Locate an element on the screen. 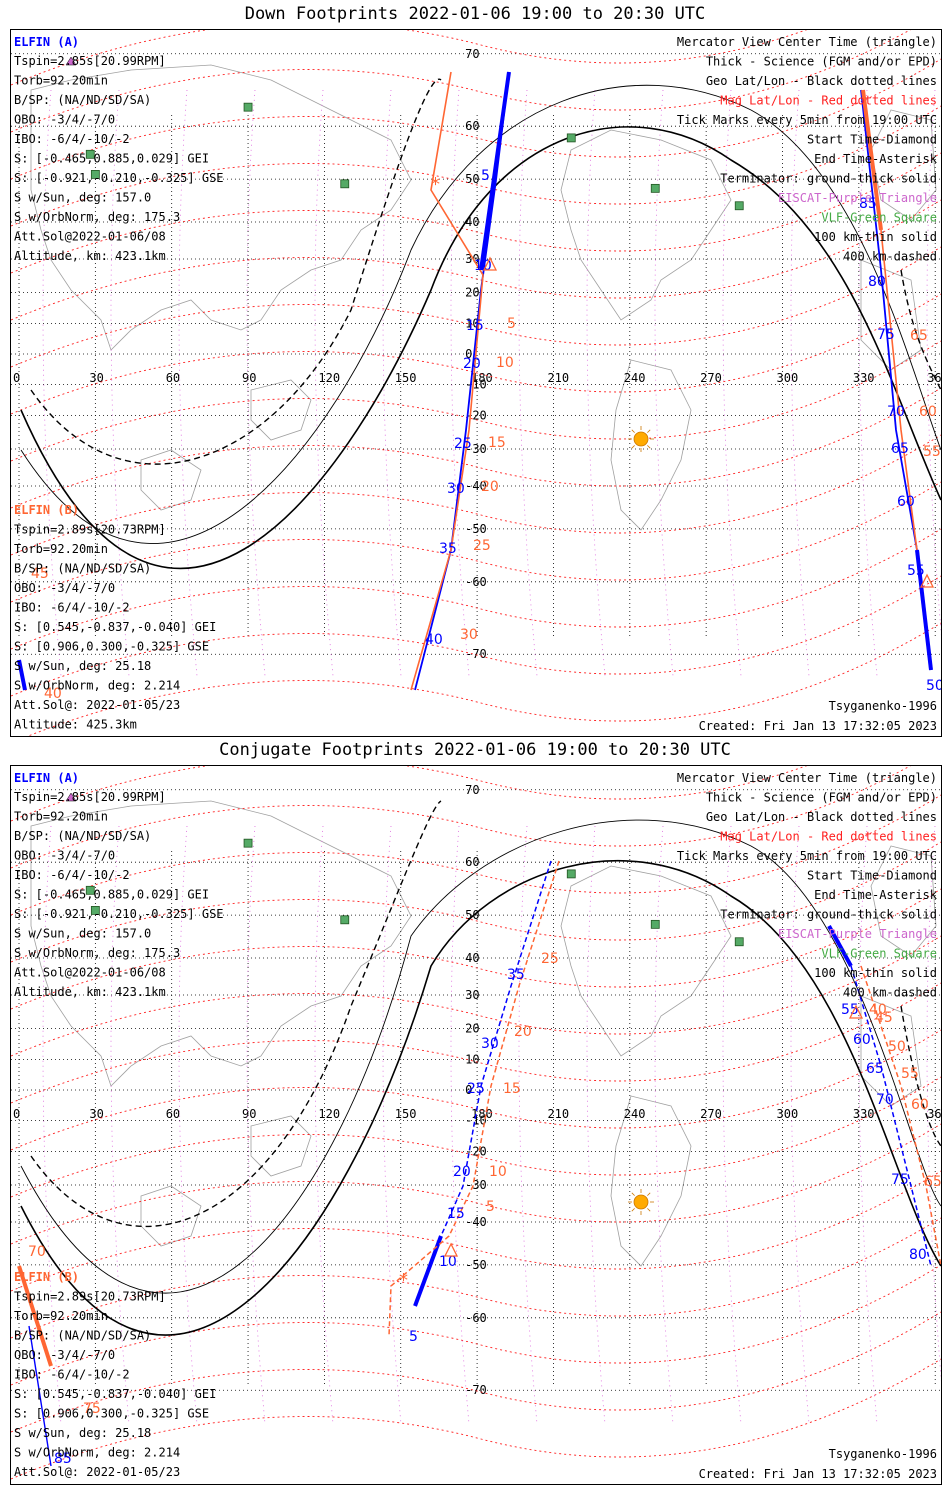 The width and height of the screenshot is (950, 1500). lon-tick-label: 240 is located at coordinates (635, 1114).